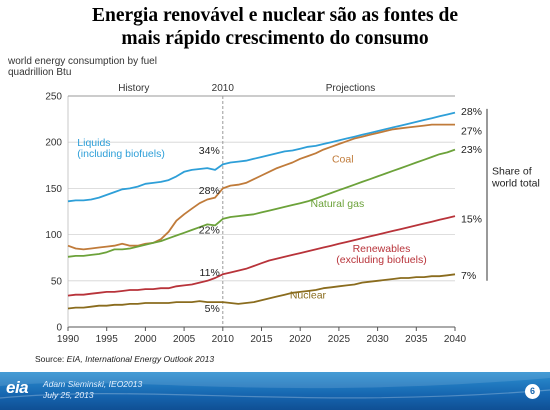 The width and height of the screenshot is (550, 410). Describe the element at coordinates (471, 112) in the screenshot. I see `share-2040-label-0: 28%` at that location.